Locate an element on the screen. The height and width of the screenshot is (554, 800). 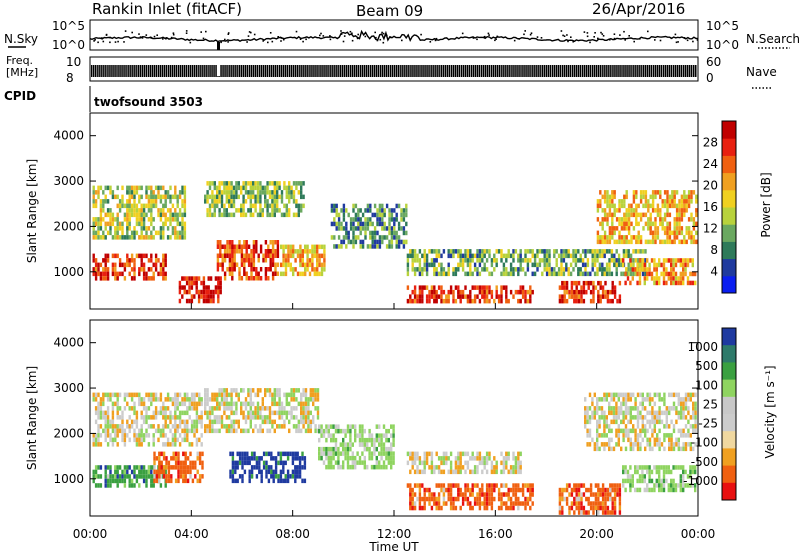
colorbar-tick-label: 500 is located at coordinates (706, 366).